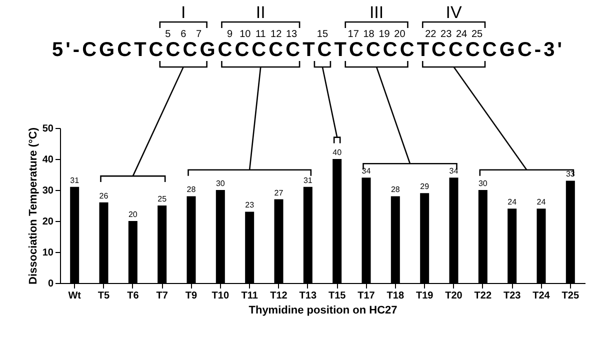 The height and width of the screenshot is (337, 600). What do you see at coordinates (323, 310) in the screenshot?
I see `x-axis-title: Thymidine position on HC27` at bounding box center [323, 310].